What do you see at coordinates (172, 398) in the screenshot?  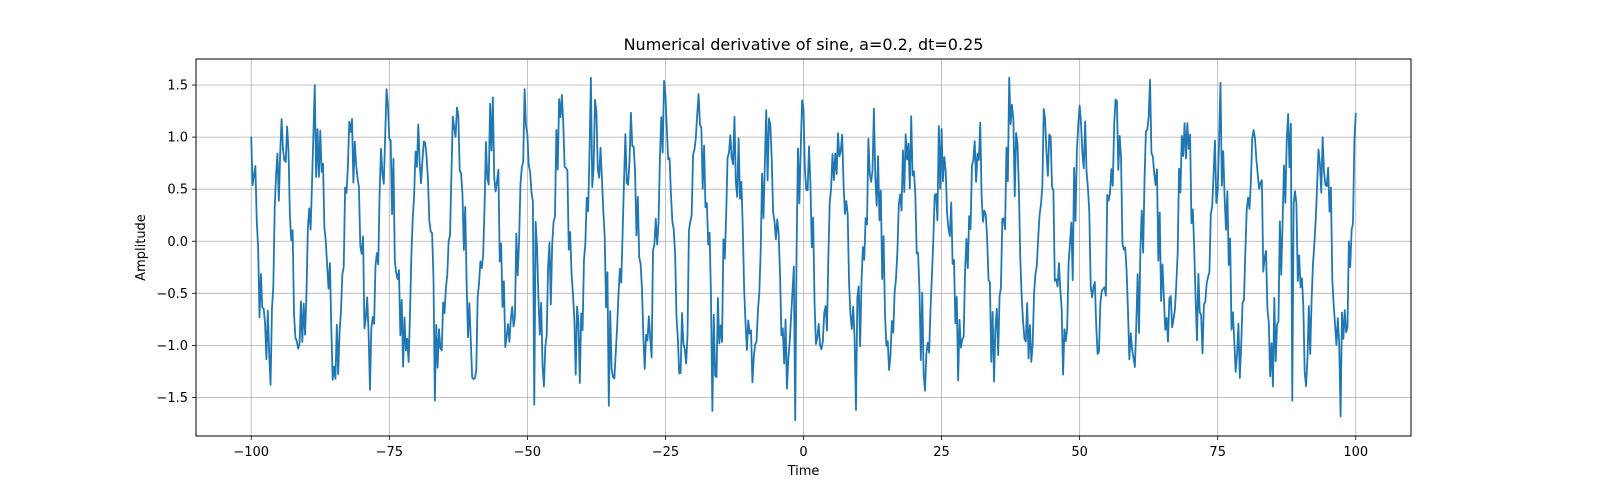 I see `y-tick-label: −1.5` at bounding box center [172, 398].